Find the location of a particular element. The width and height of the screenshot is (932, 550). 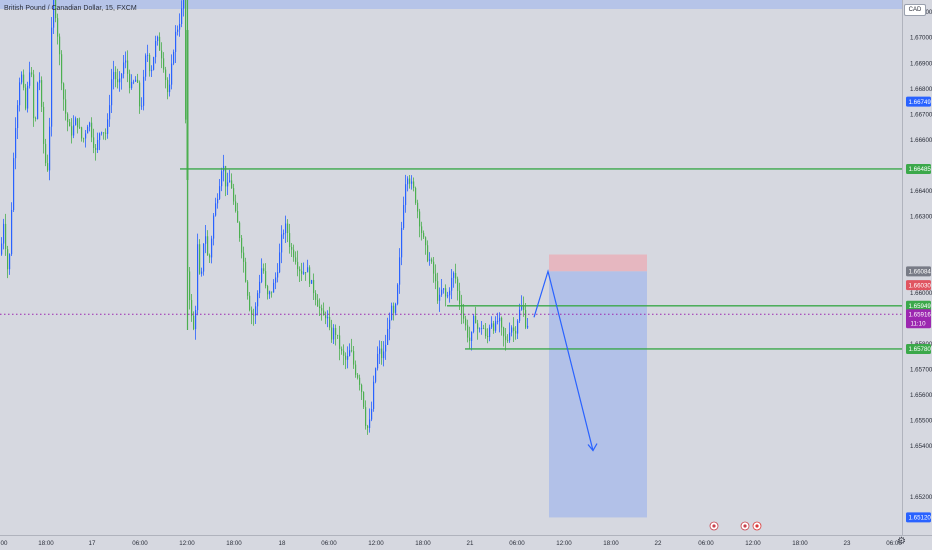

level-badge-label: 1.65780 is located at coordinates (920, 349).